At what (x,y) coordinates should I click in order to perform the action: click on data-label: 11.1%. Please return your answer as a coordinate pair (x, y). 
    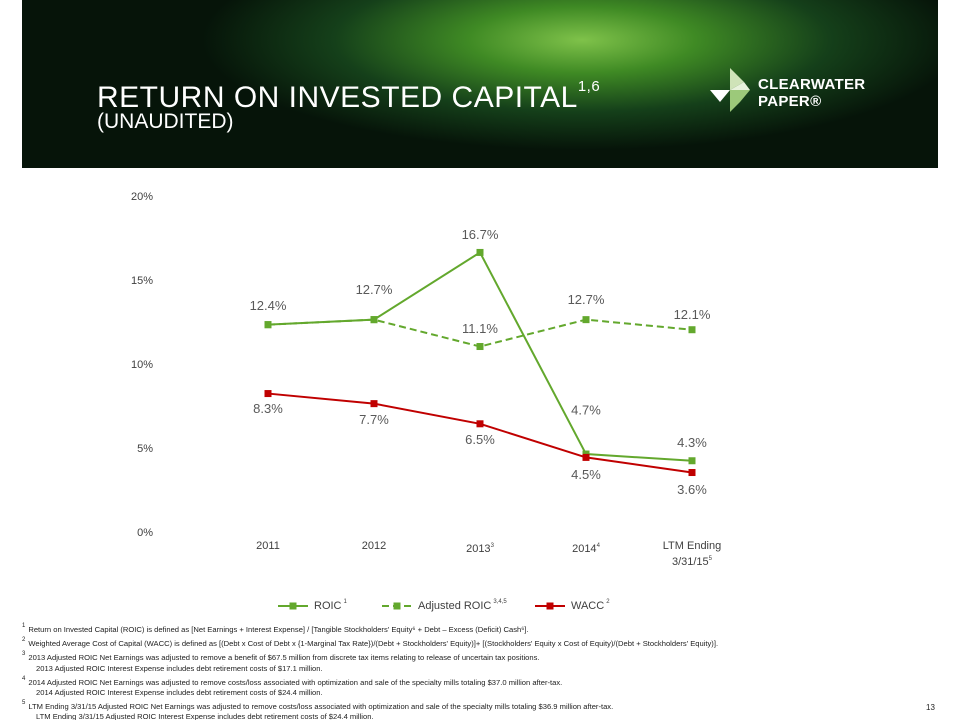
    Looking at the image, I should click on (480, 328).